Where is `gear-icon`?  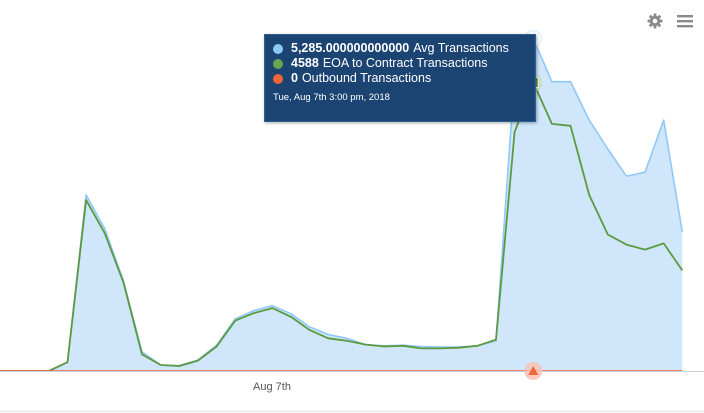 gear-icon is located at coordinates (655, 21).